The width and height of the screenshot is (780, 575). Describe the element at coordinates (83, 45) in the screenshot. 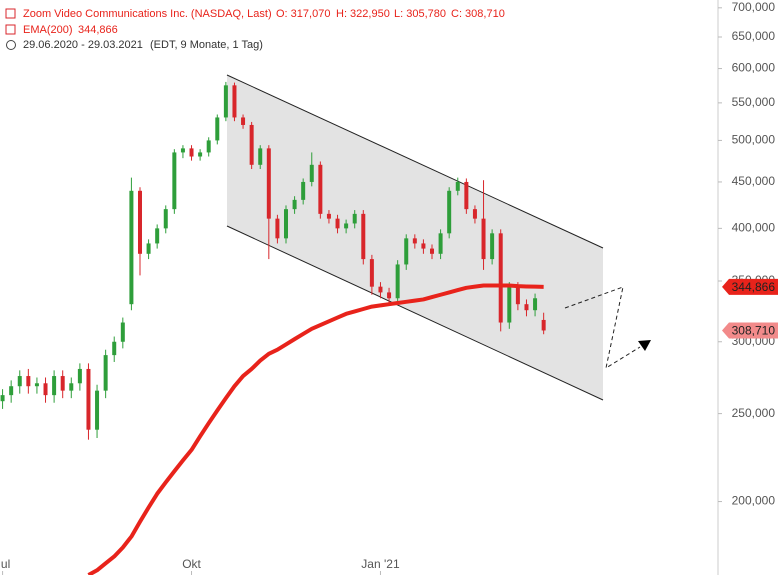

I see `period: 29.06.2020 - 29.03.2021` at that location.